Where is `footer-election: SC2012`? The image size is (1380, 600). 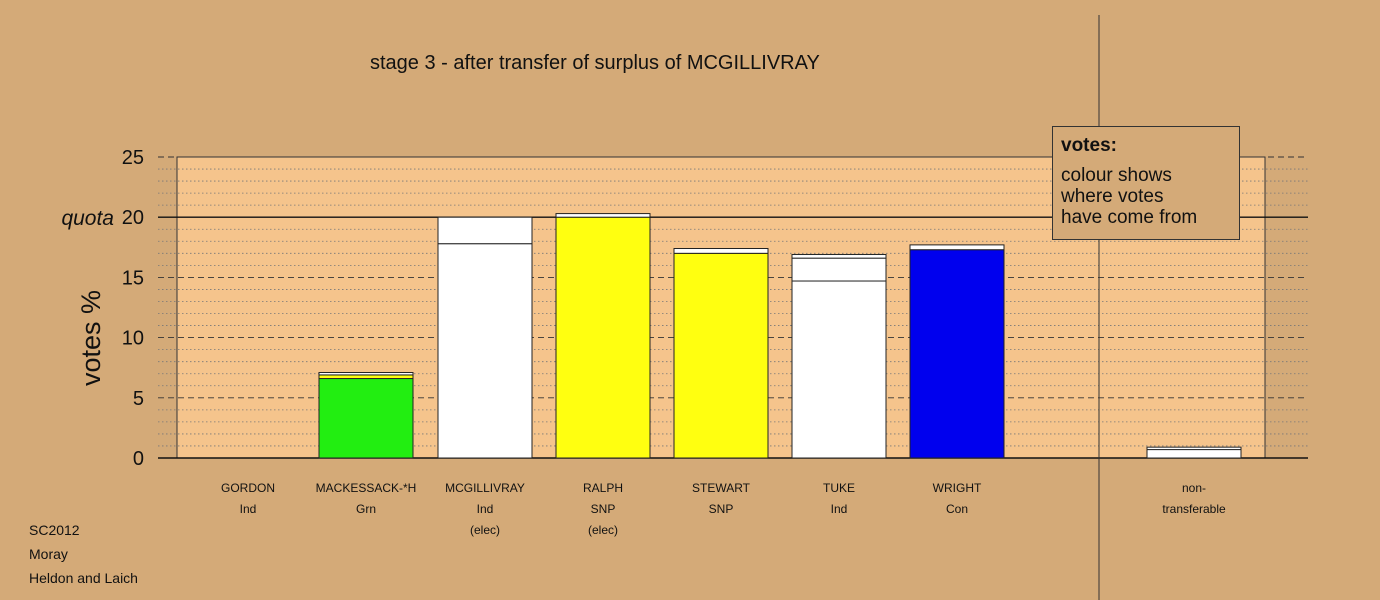 footer-election: SC2012 is located at coordinates (54, 530).